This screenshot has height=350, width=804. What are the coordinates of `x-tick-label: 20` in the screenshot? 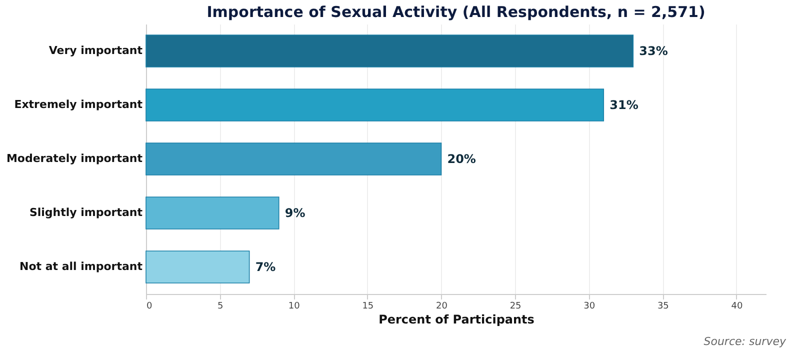 It's located at (442, 307).